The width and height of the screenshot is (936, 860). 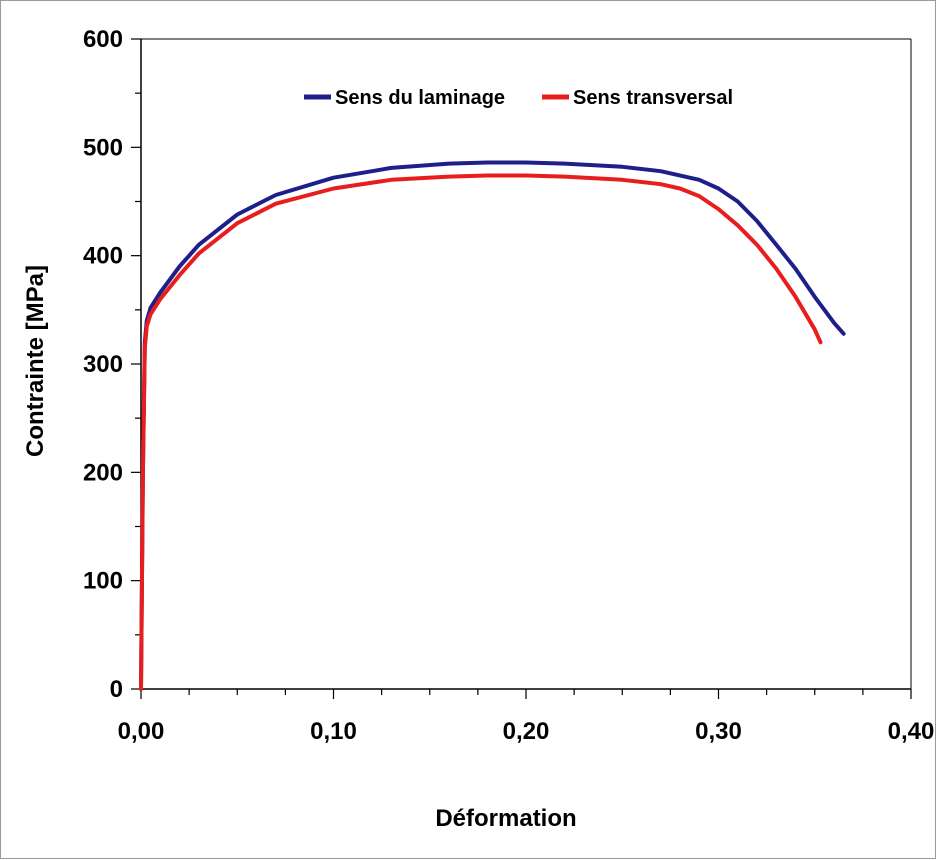 I want to click on y-tick-label: 0, so click(x=116, y=689).